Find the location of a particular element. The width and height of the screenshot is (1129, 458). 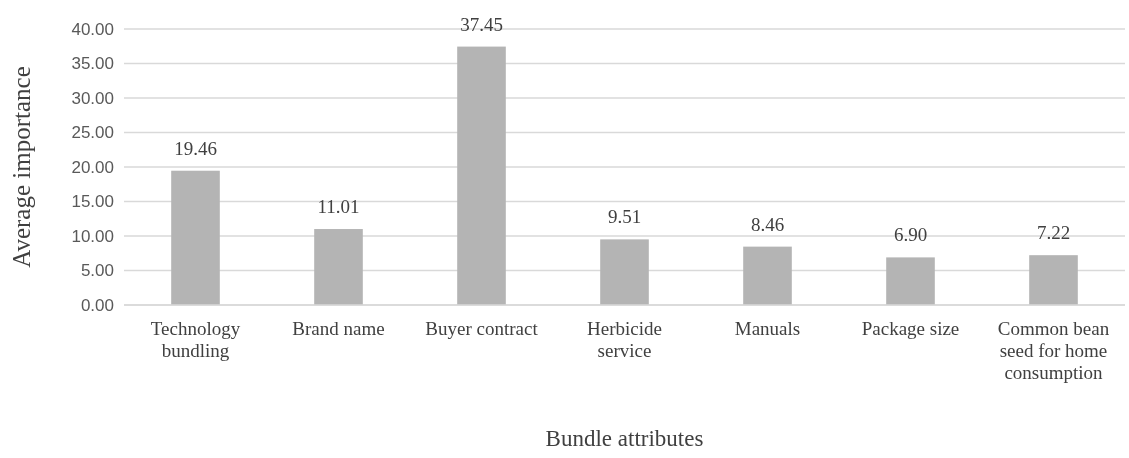

data-label: 7.22 is located at coordinates (1053, 233).